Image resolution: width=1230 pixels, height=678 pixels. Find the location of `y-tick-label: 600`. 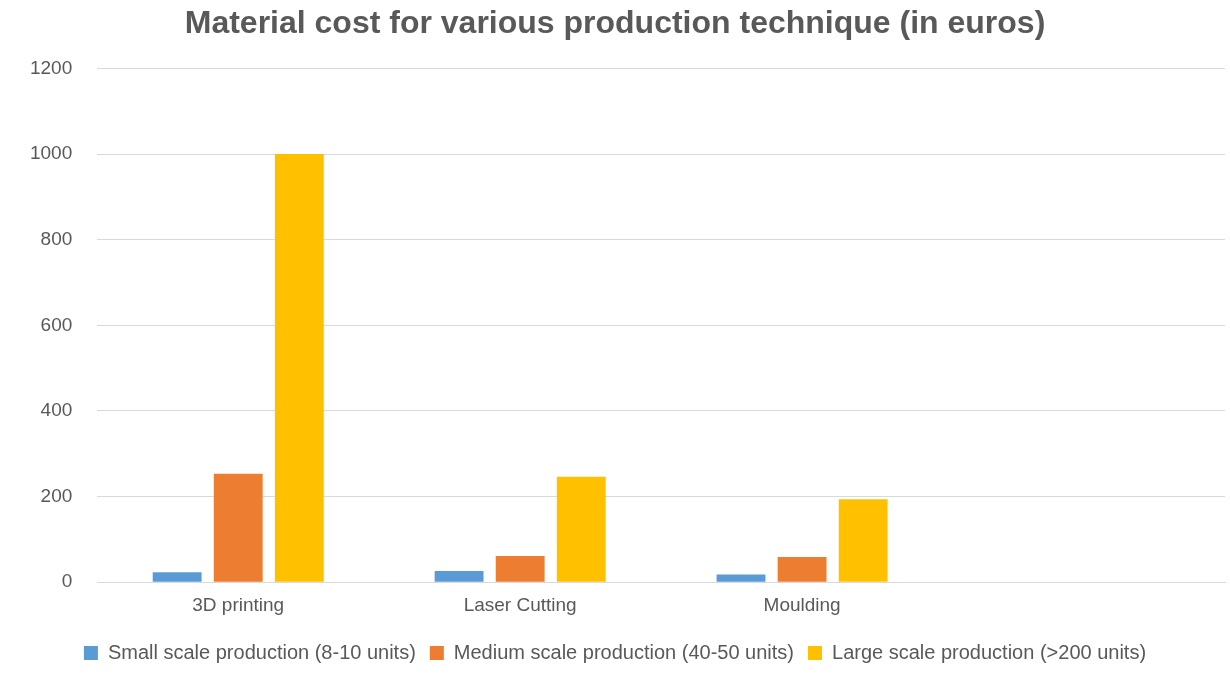

y-tick-label: 600 is located at coordinates (56, 324).